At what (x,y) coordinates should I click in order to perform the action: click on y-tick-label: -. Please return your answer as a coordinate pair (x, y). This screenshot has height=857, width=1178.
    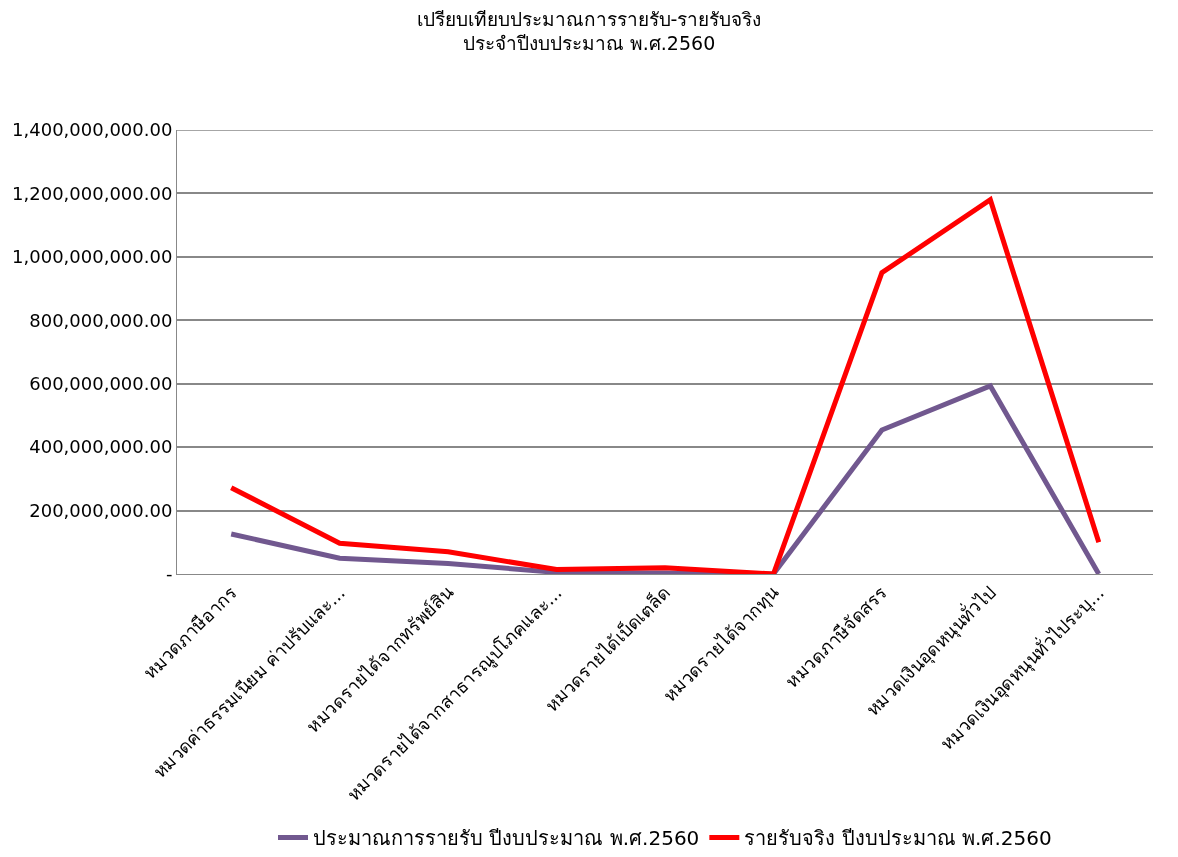
    Looking at the image, I should click on (169, 574).